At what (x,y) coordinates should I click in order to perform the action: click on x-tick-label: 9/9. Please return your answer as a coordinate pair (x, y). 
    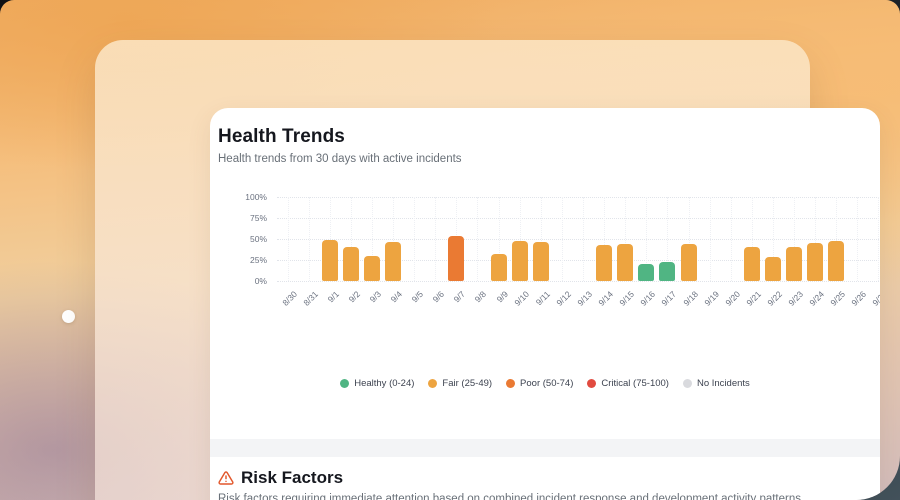
    Looking at the image, I should click on (502, 297).